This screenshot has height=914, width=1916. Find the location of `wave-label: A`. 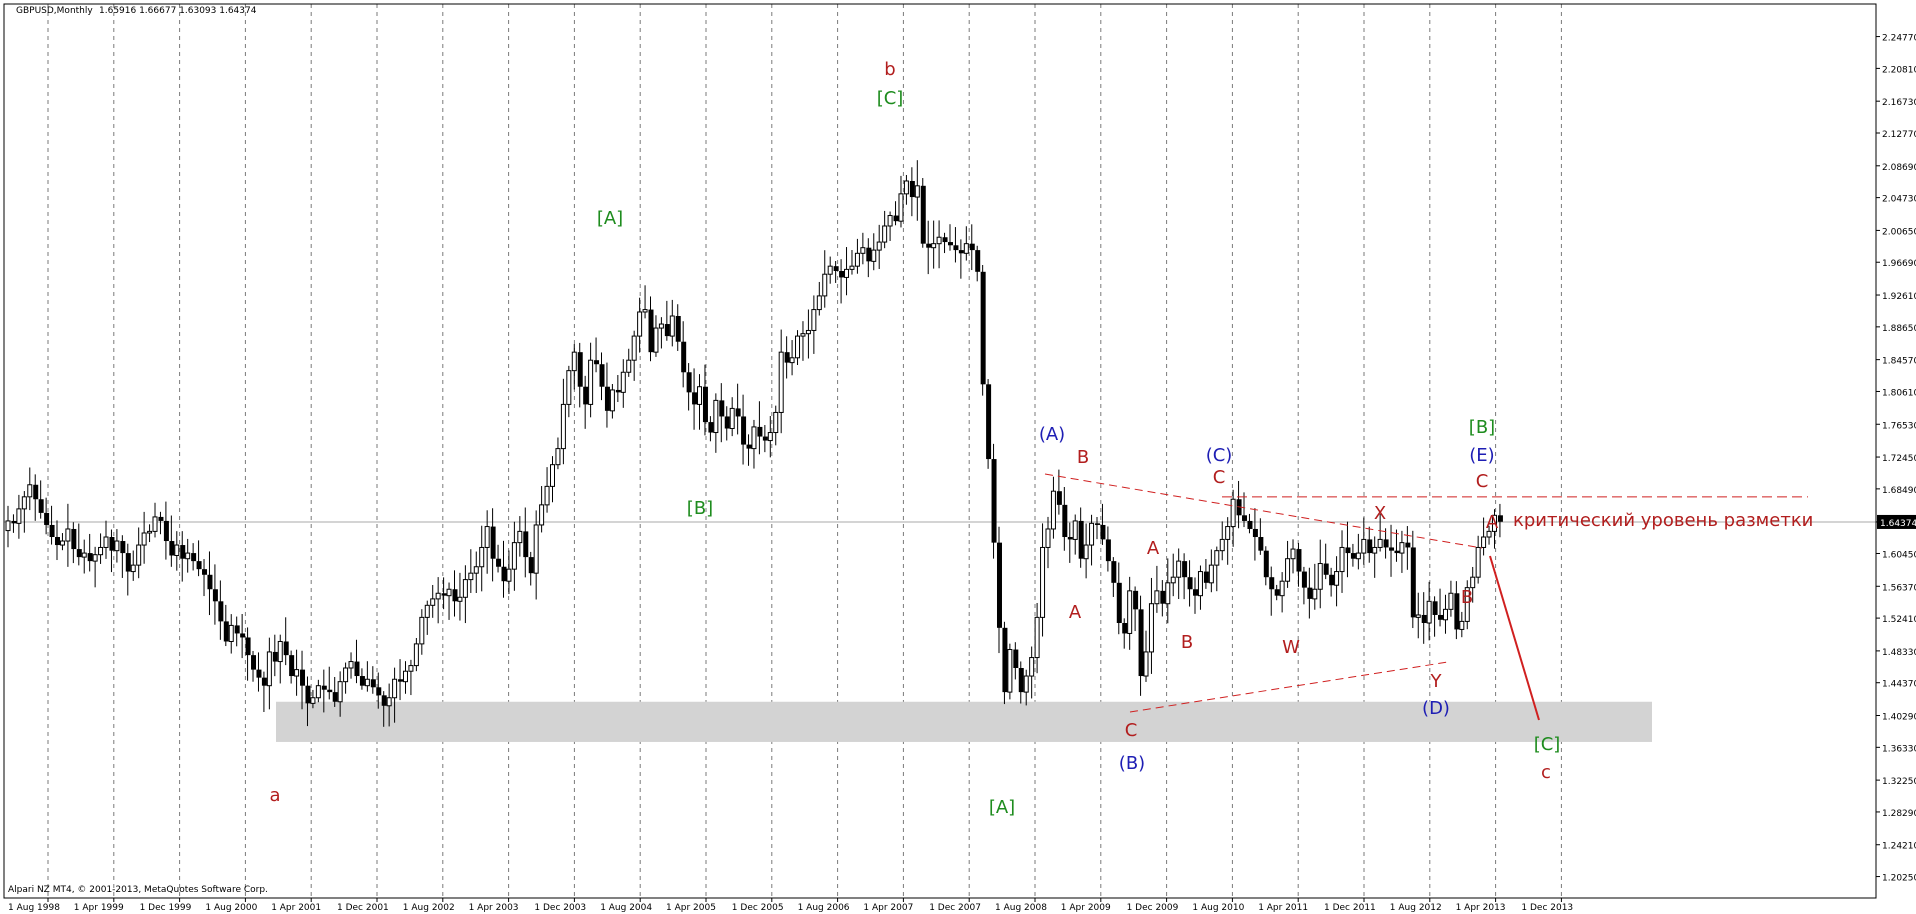

wave-label: A is located at coordinates (1153, 548).